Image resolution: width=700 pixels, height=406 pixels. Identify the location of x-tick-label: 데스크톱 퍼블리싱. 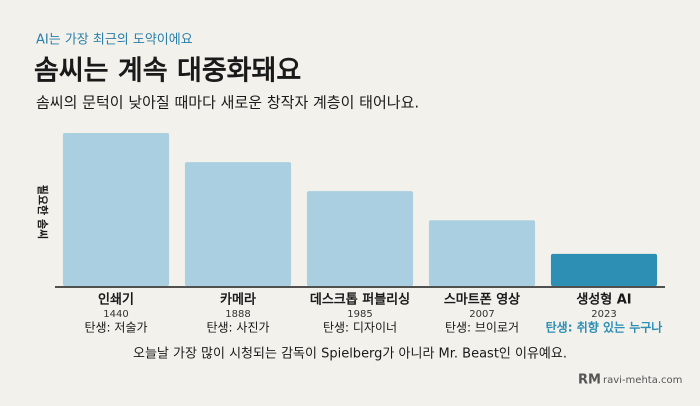
(360, 300).